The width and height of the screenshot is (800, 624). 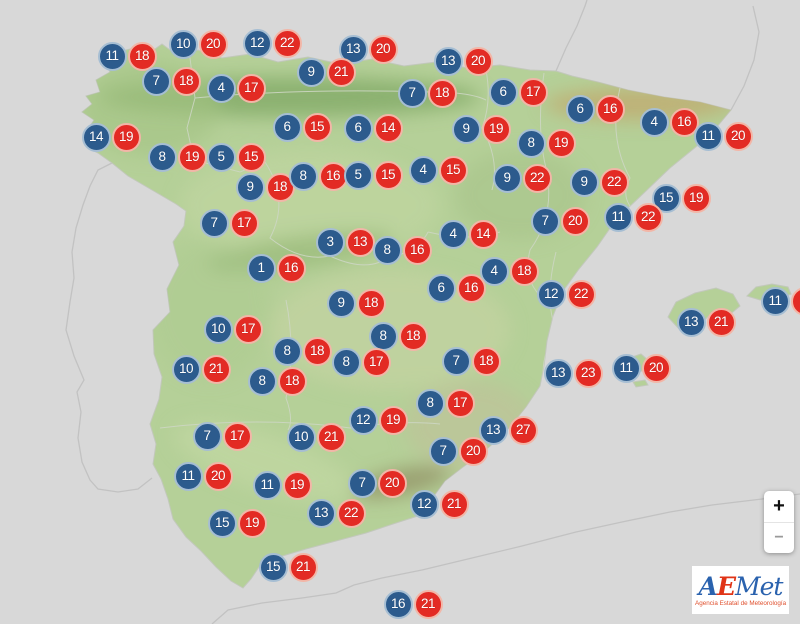 I want to click on max-temp-circle: 15, so click(x=388, y=175).